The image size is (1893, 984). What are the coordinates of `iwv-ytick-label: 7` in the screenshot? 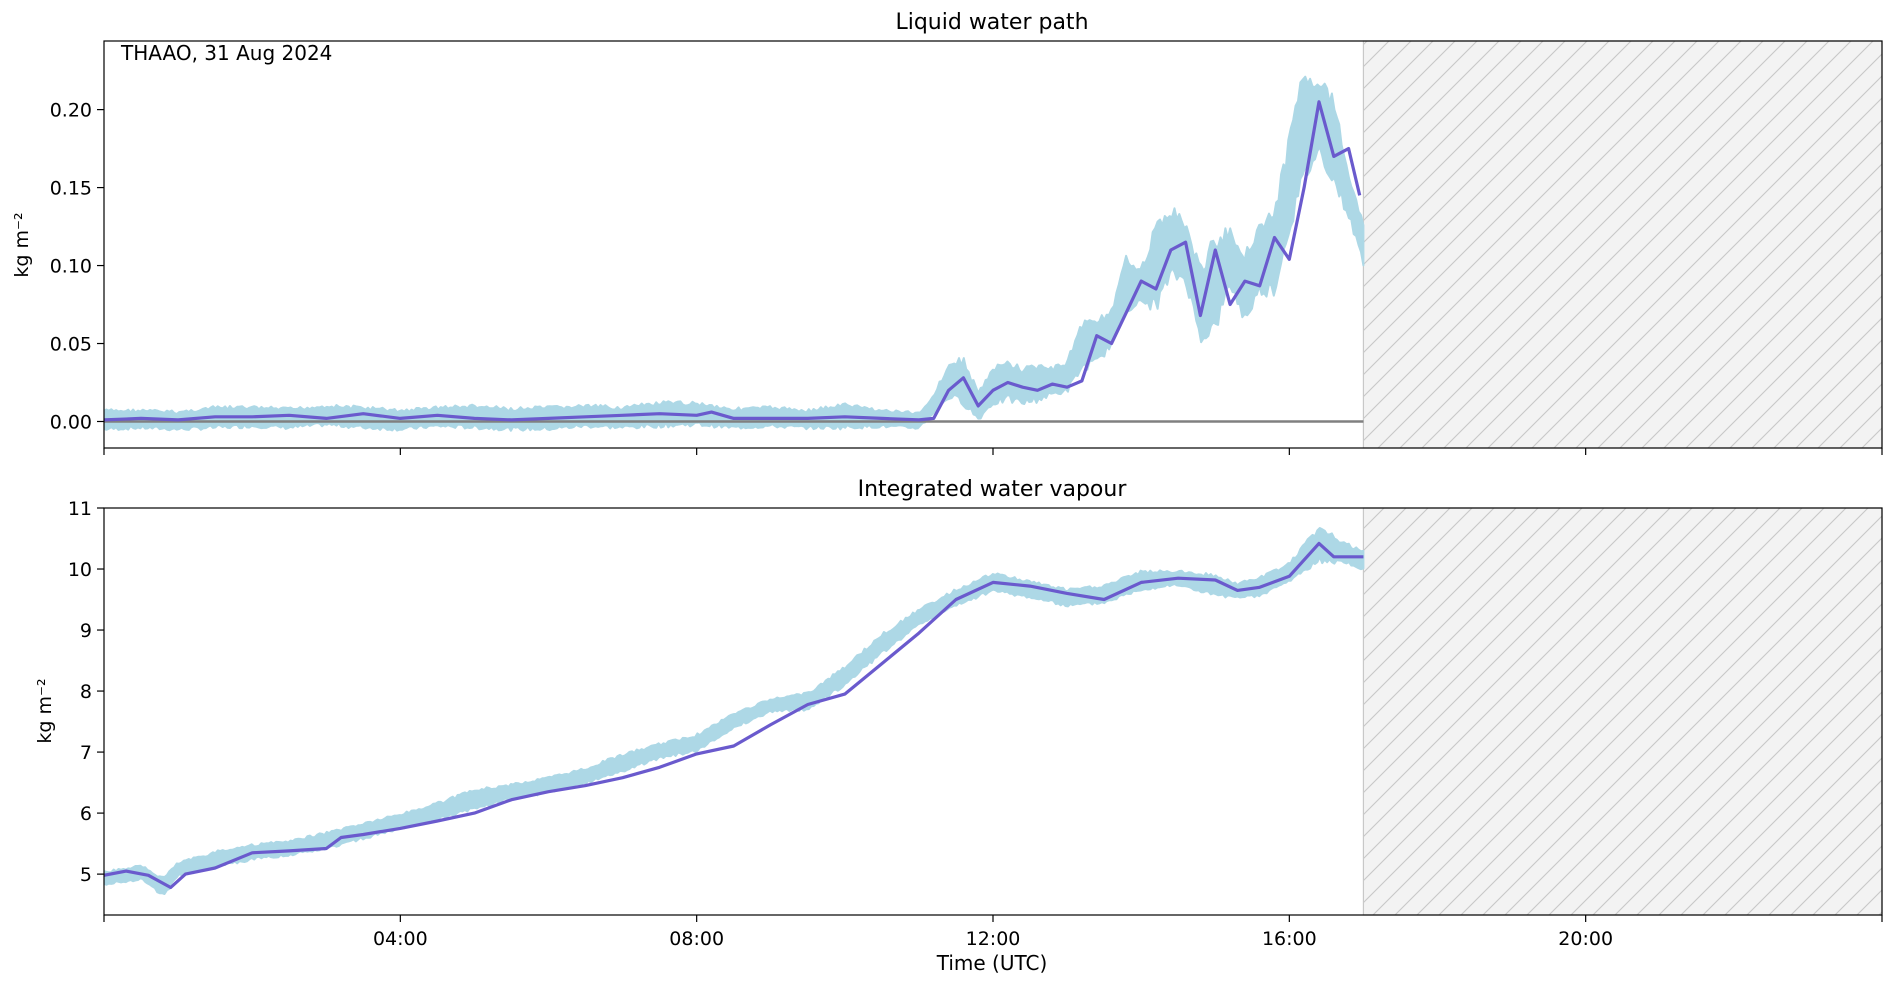 It's located at (86, 753).